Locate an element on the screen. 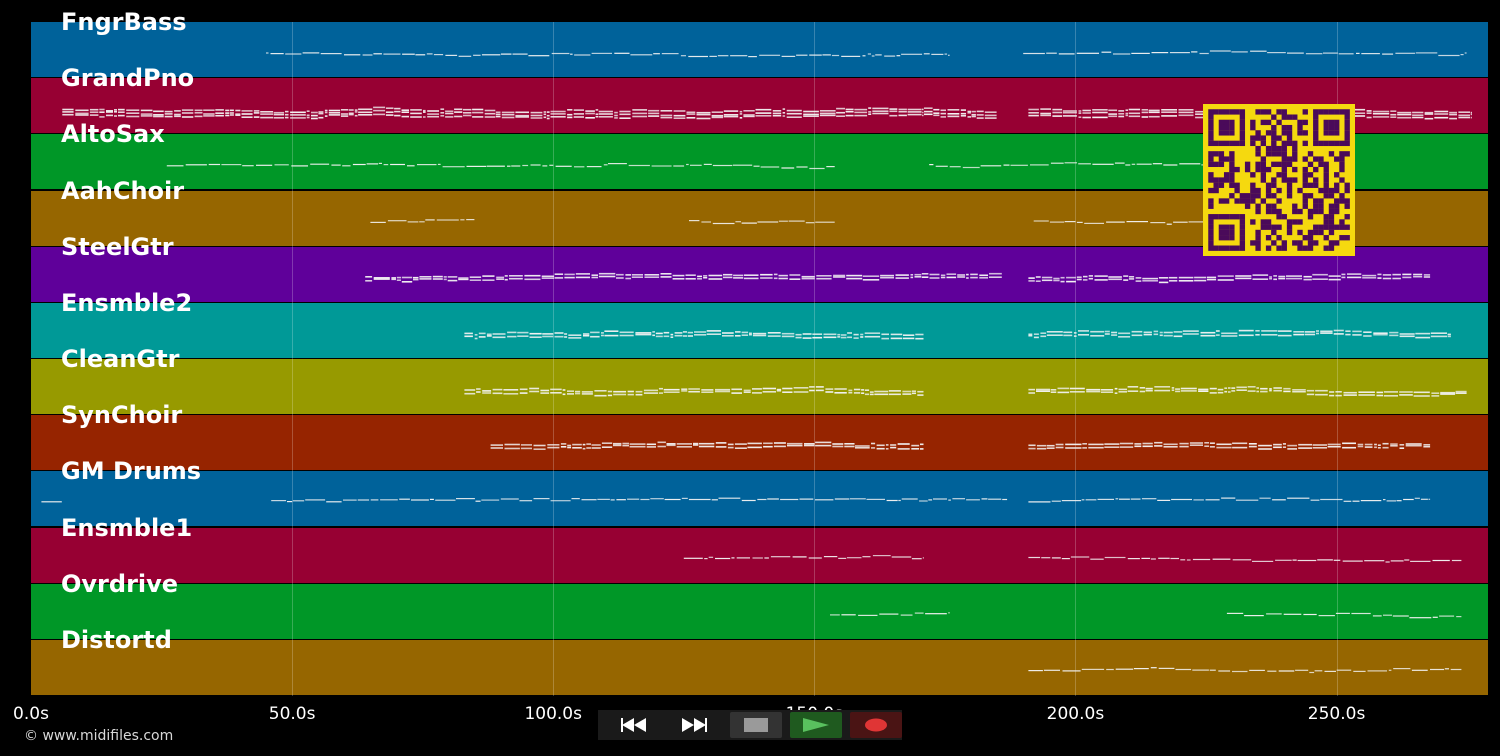 Image resolution: width=1500 pixels, height=756 pixels. track-row: Distortd is located at coordinates (759, 660).